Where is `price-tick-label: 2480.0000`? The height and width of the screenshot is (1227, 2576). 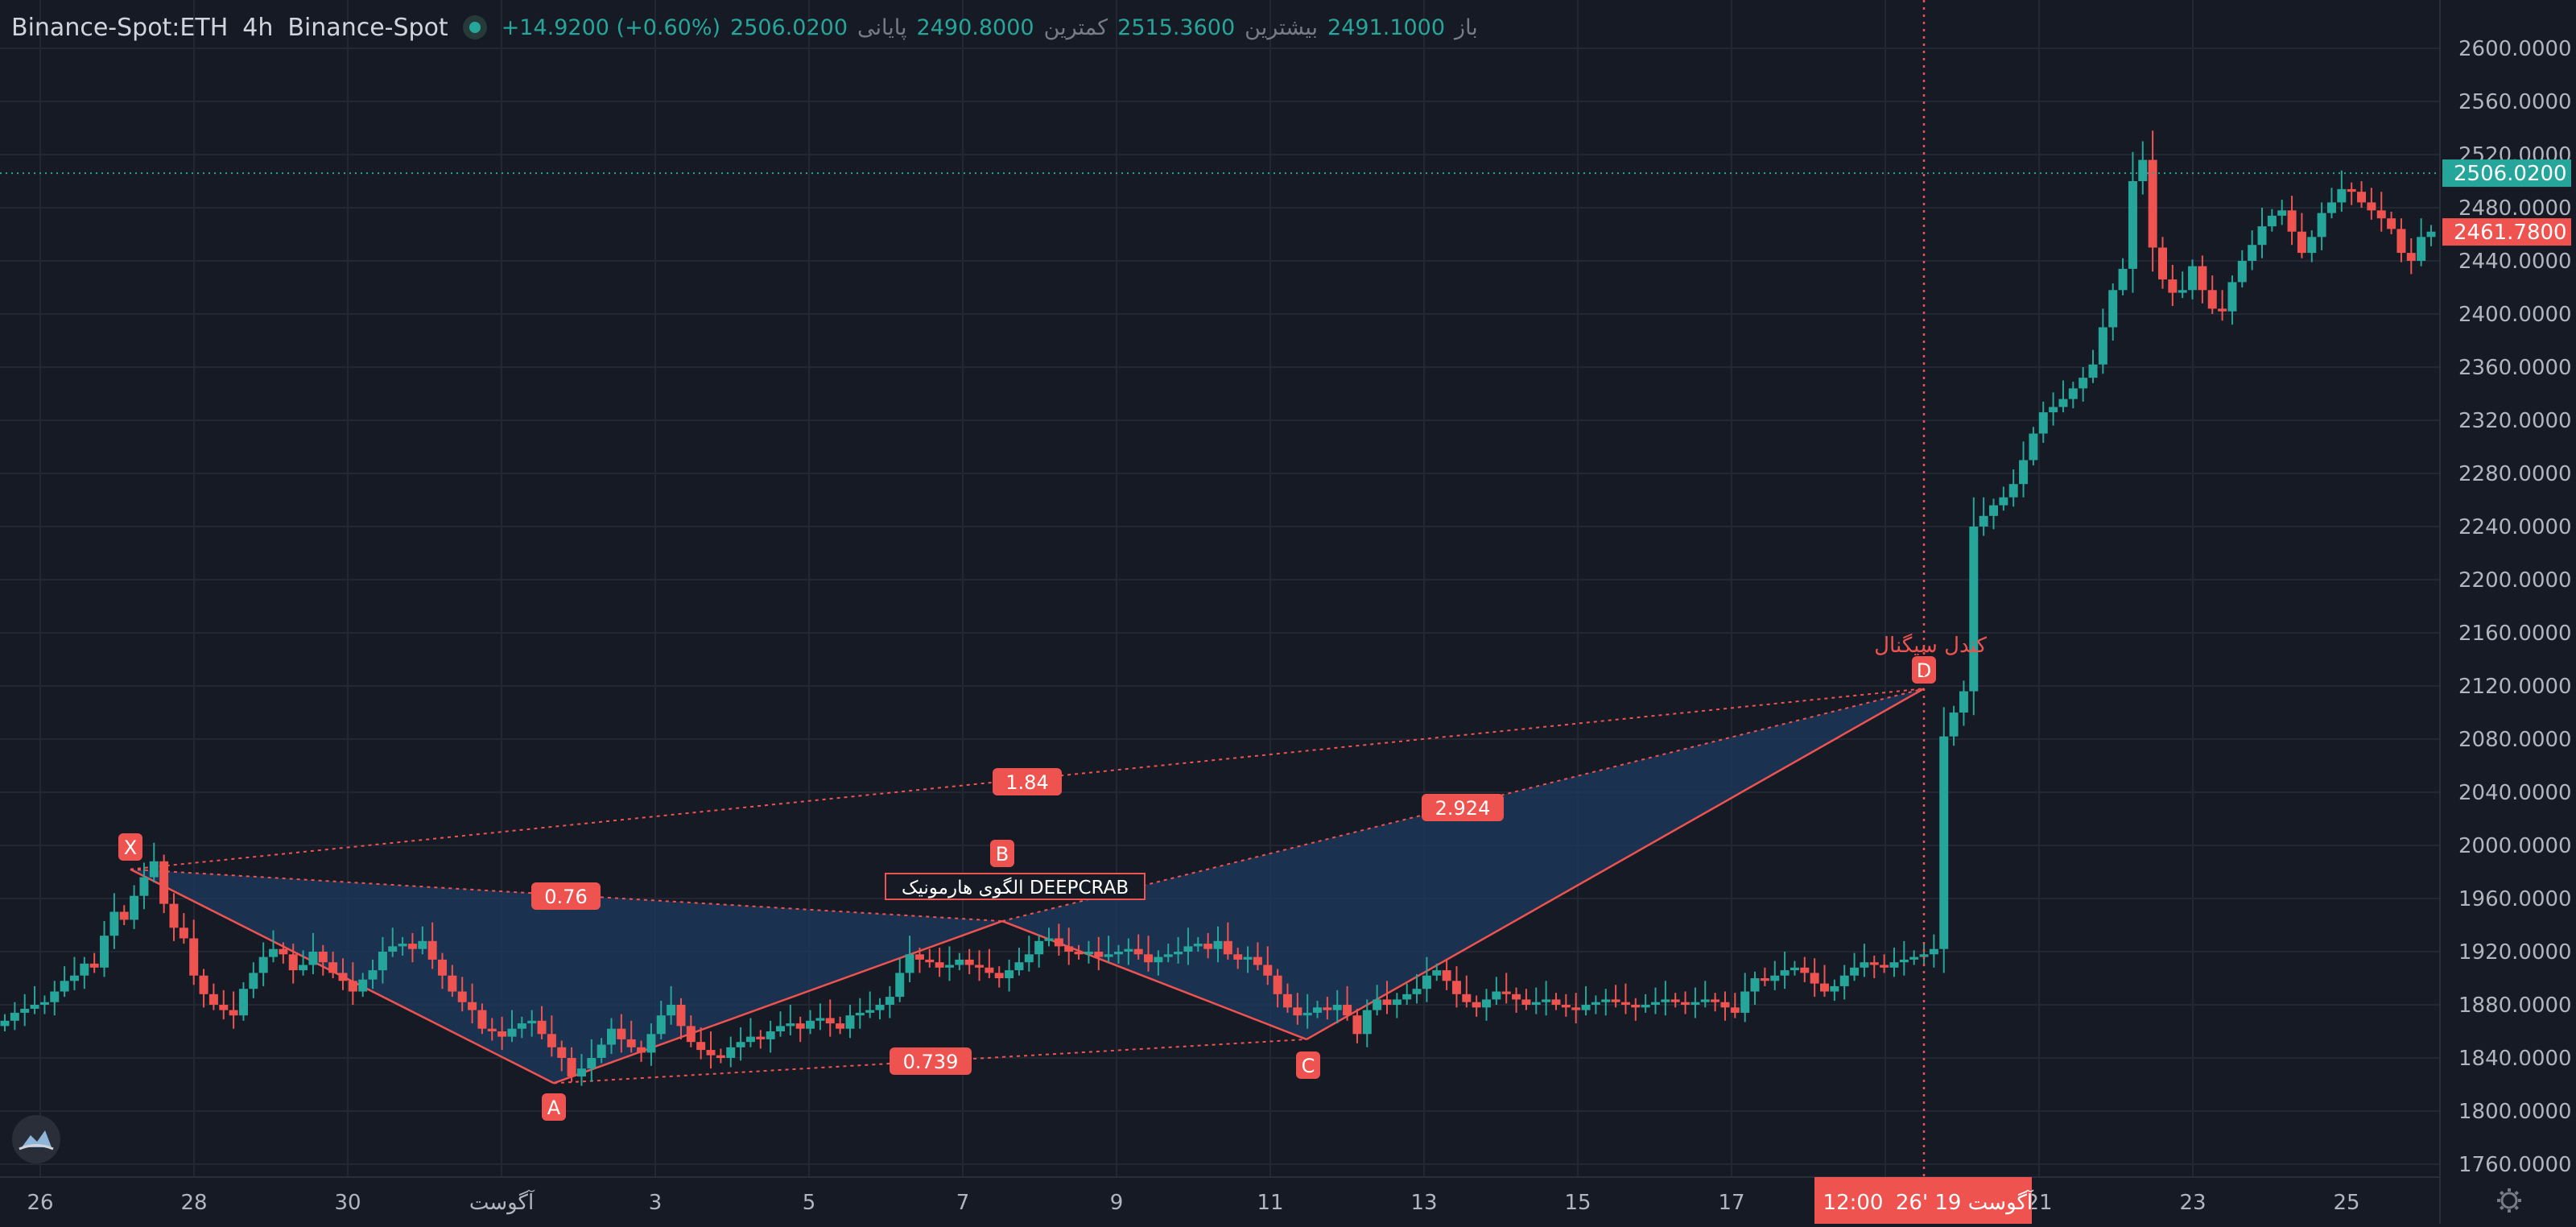 price-tick-label: 2480.0000 is located at coordinates (2515, 208).